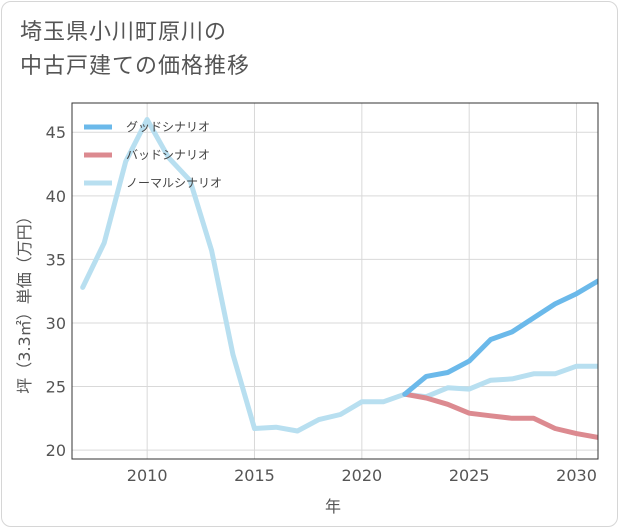 This screenshot has height=530, width=621. What do you see at coordinates (56, 132) in the screenshot?
I see `y-tick-label: 45` at bounding box center [56, 132].